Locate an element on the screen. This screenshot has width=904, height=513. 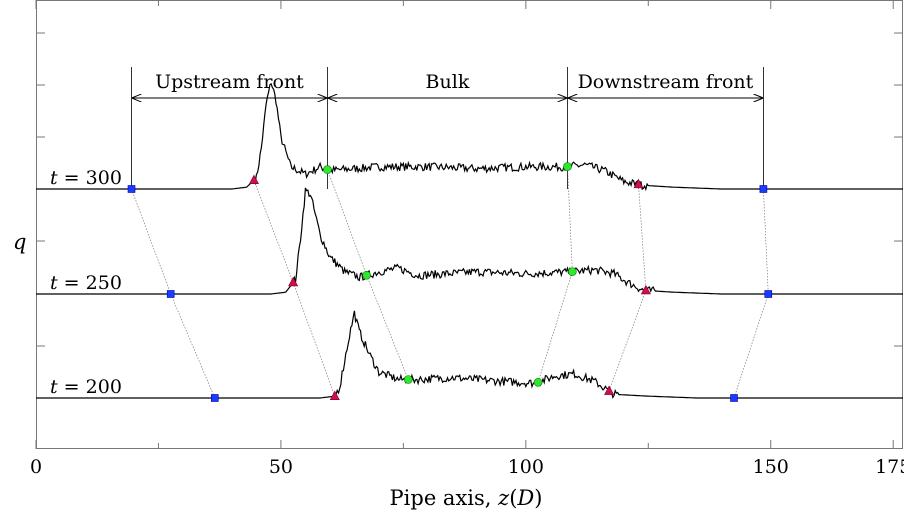
x-axis-label: Pipe axis, z(D) is located at coordinates (466, 498).